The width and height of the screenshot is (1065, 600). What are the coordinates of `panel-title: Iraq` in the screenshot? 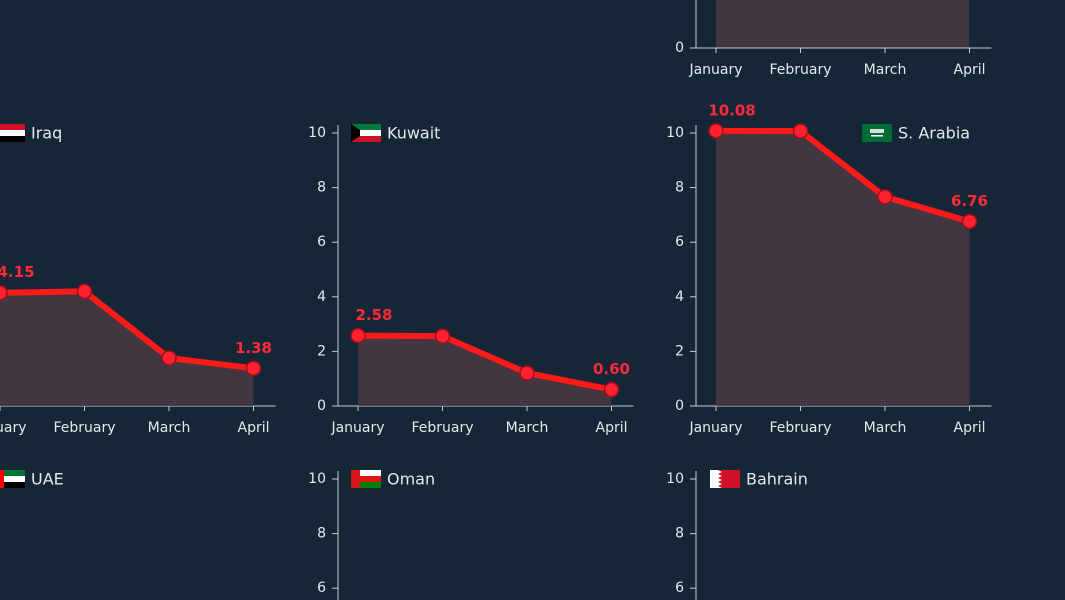 It's located at (46, 133).